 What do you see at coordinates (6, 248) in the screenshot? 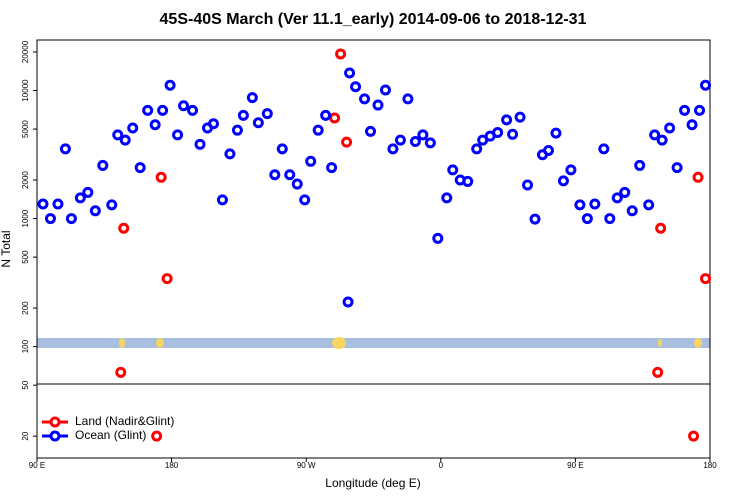
I see `y-axis-label: N Total` at bounding box center [6, 248].